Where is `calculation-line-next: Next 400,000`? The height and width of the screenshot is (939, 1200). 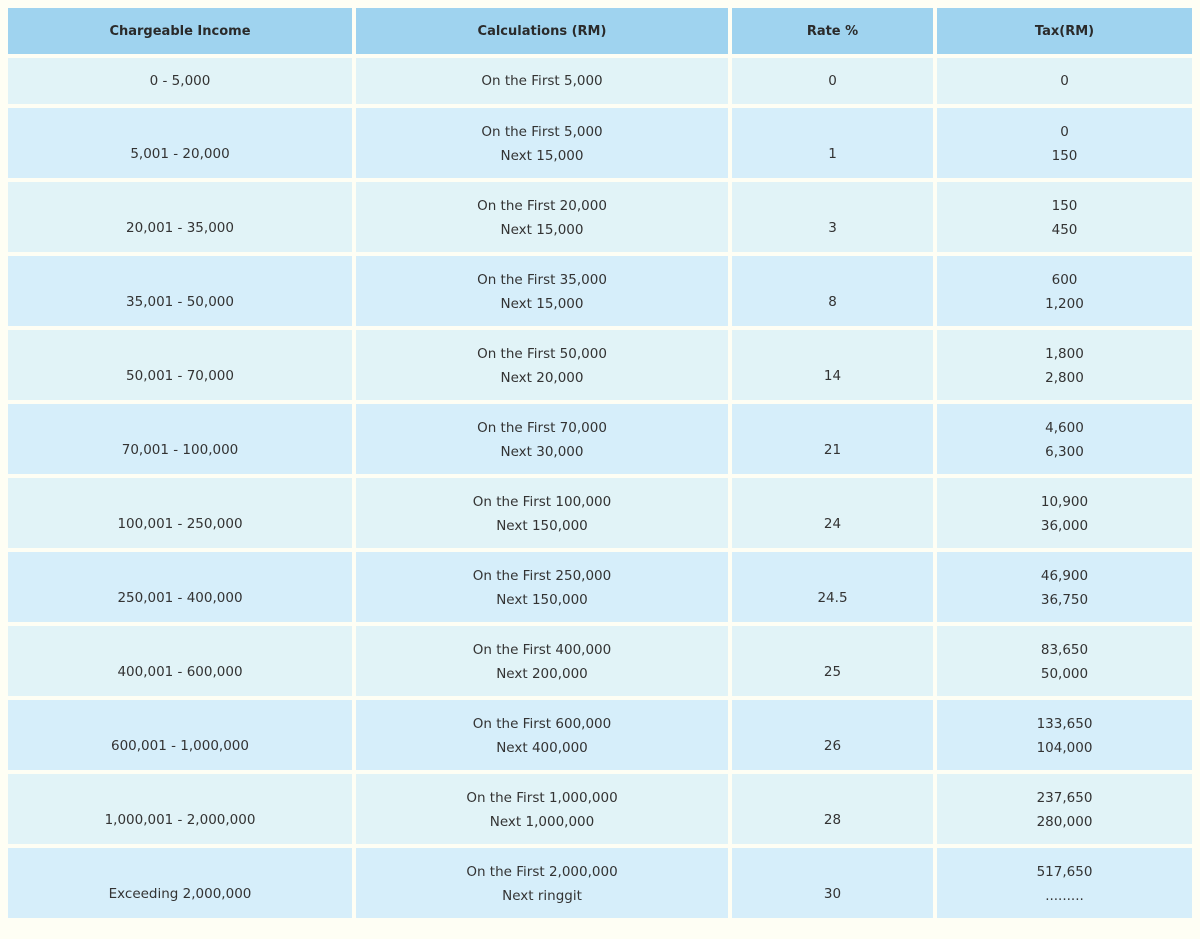 calculation-line-next: Next 400,000 is located at coordinates (542, 748).